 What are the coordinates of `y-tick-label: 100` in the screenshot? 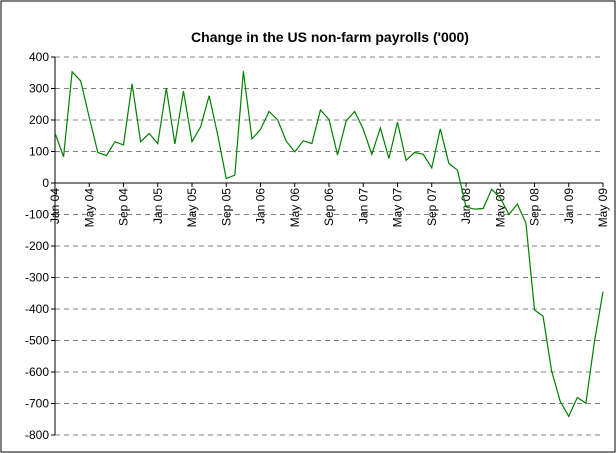 It's located at (39, 152).